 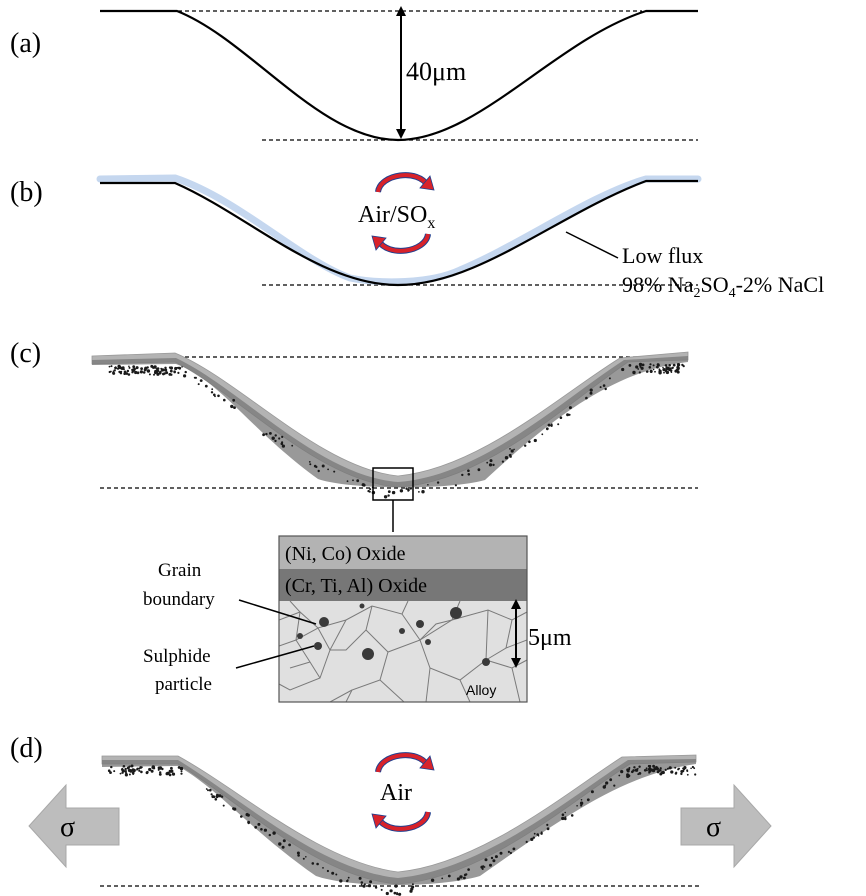 What do you see at coordinates (399, 822) in the screenshot?
I see `inner-oxide-layer` at bounding box center [399, 822].